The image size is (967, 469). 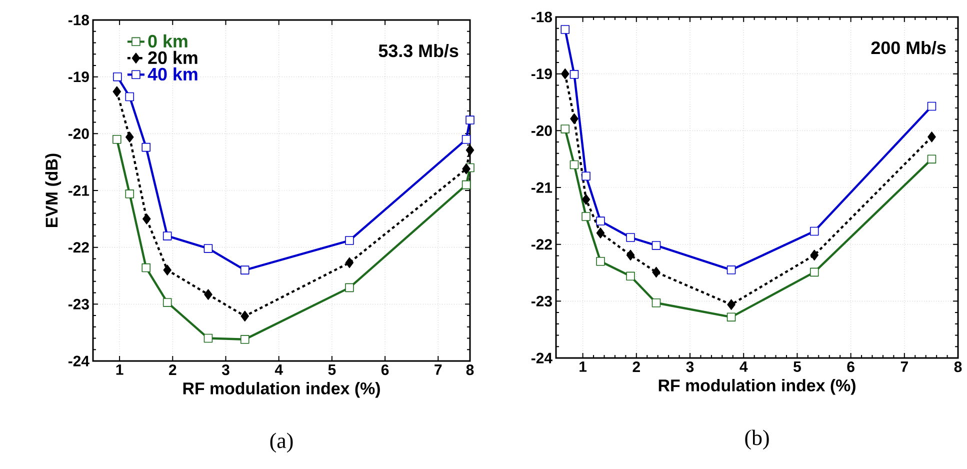 I want to click on annotation: 53.3 Mb/s, so click(x=418, y=51).